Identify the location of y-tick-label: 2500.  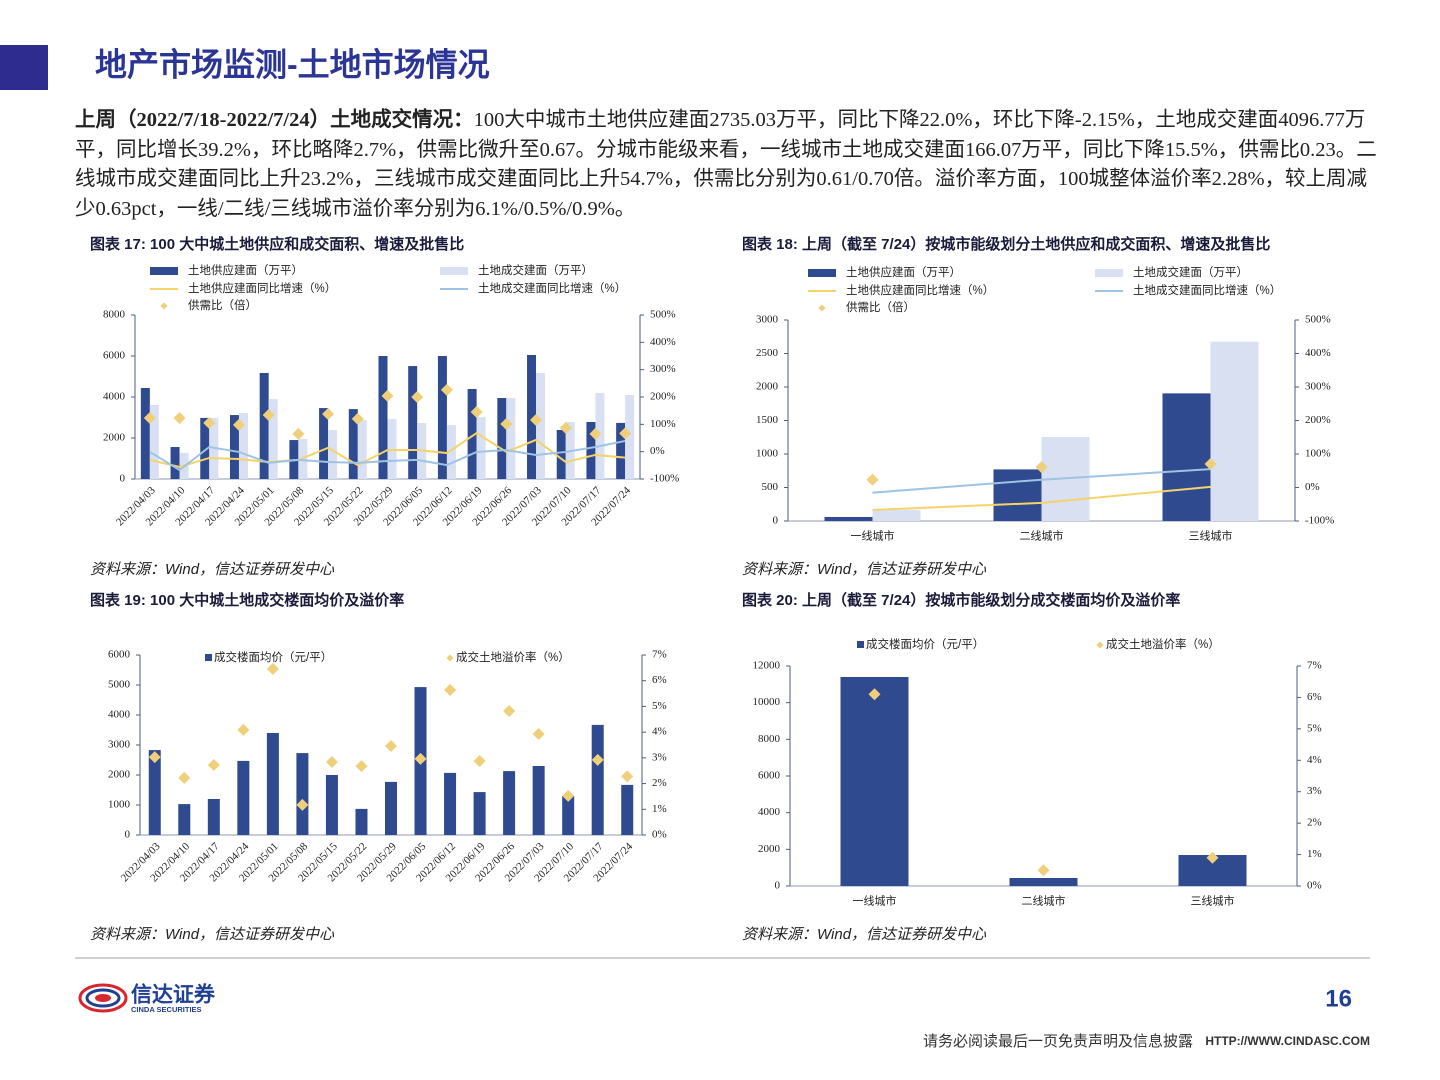
(767, 353).